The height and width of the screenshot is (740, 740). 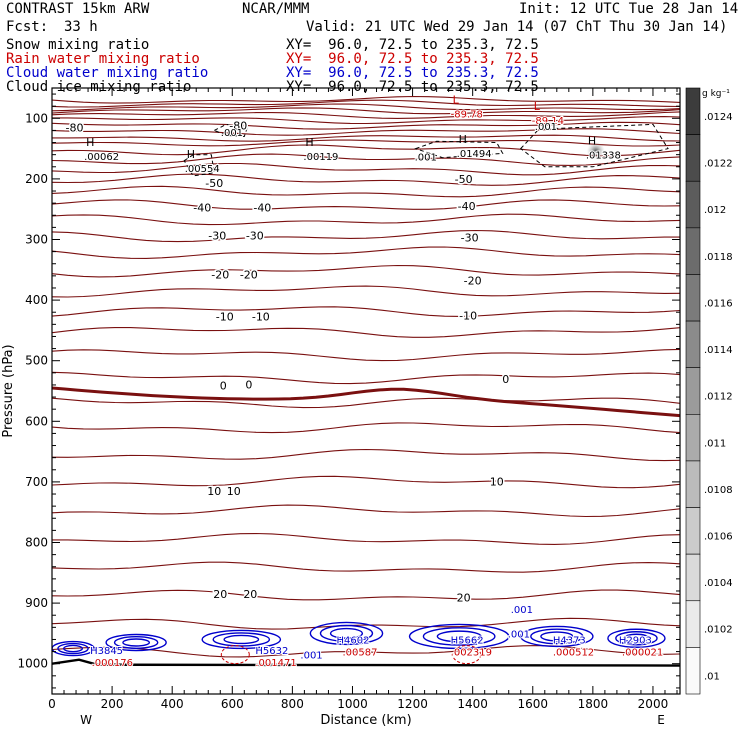 I want to click on extremum-value: .00119, so click(x=320, y=157).